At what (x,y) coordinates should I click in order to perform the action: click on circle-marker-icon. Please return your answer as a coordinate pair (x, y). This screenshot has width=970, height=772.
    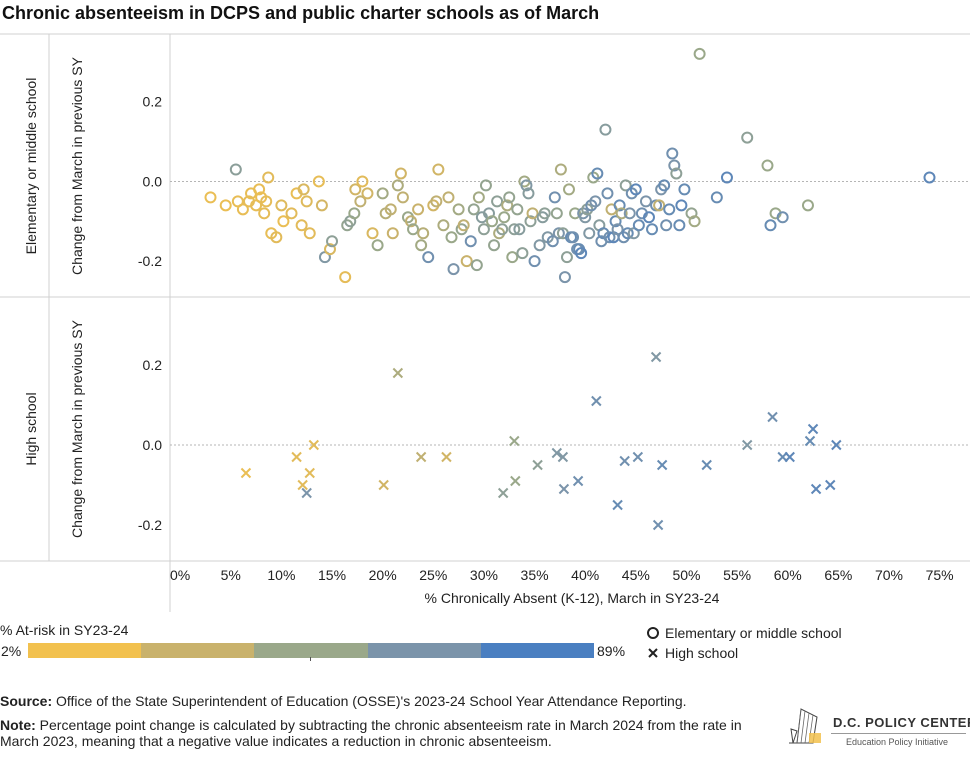
    Looking at the image, I should click on (653, 633).